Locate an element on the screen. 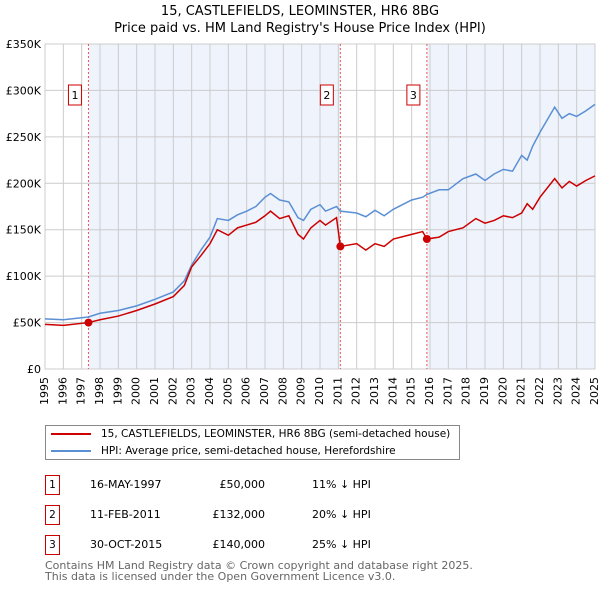 The width and height of the screenshot is (600, 590). x-tick-label: 2023 is located at coordinates (557, 391).